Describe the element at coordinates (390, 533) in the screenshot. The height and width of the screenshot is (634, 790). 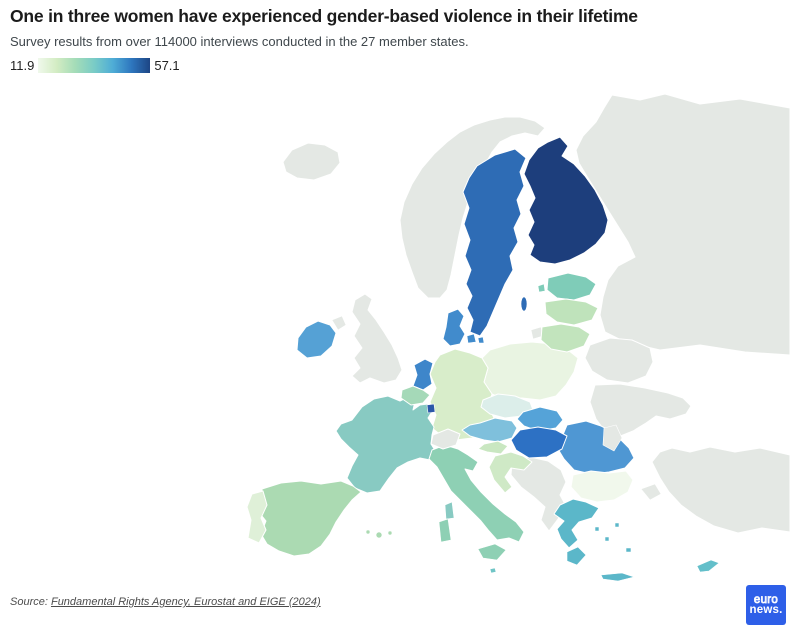
I see `country-spain-menorca` at that location.